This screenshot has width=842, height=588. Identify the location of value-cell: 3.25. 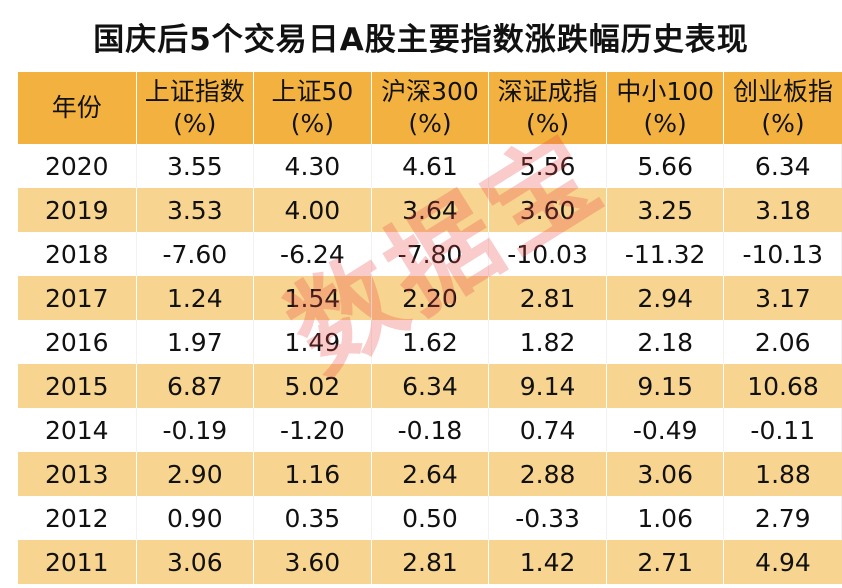
(665, 210).